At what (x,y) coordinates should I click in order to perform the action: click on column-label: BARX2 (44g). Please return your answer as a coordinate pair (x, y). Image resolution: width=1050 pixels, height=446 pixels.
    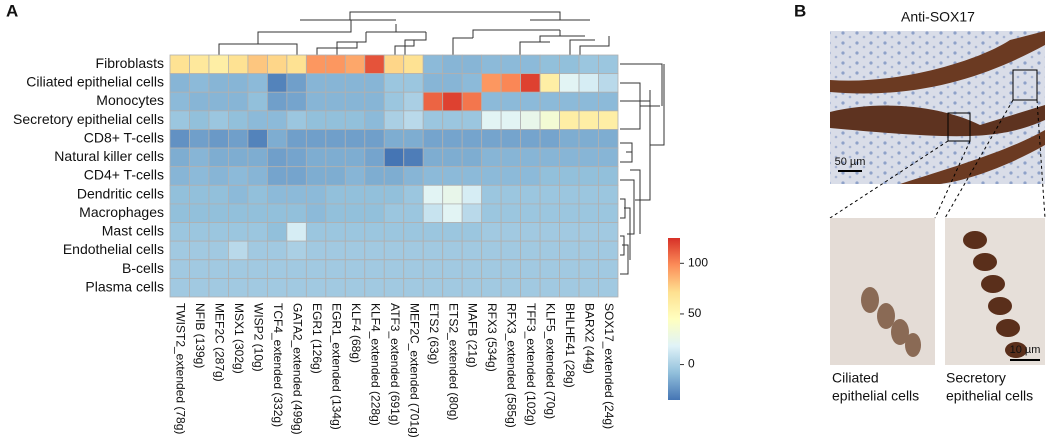
    Looking at the image, I should click on (590, 338).